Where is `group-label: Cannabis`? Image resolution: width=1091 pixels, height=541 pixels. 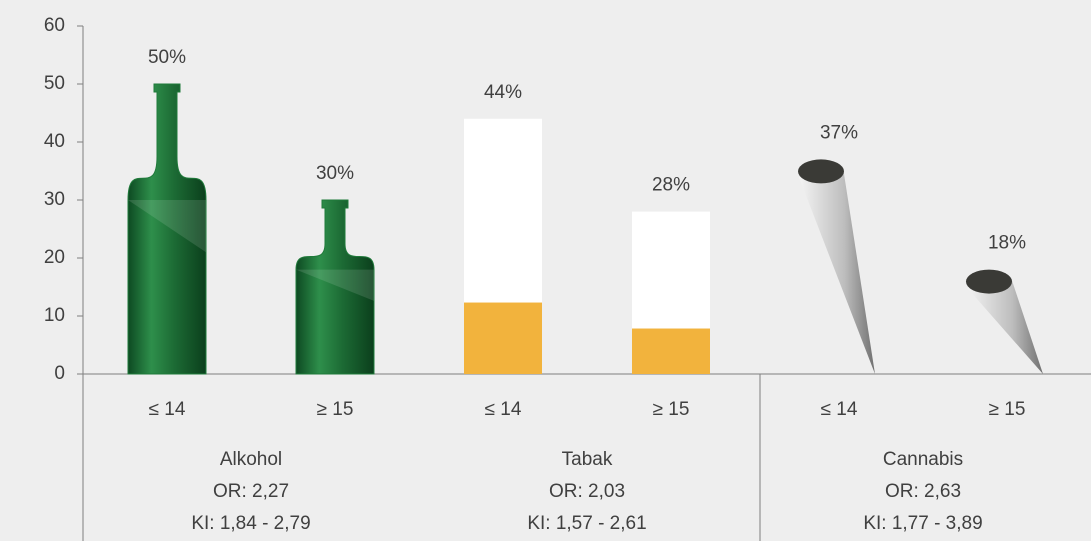 group-label: Cannabis is located at coordinates (923, 459).